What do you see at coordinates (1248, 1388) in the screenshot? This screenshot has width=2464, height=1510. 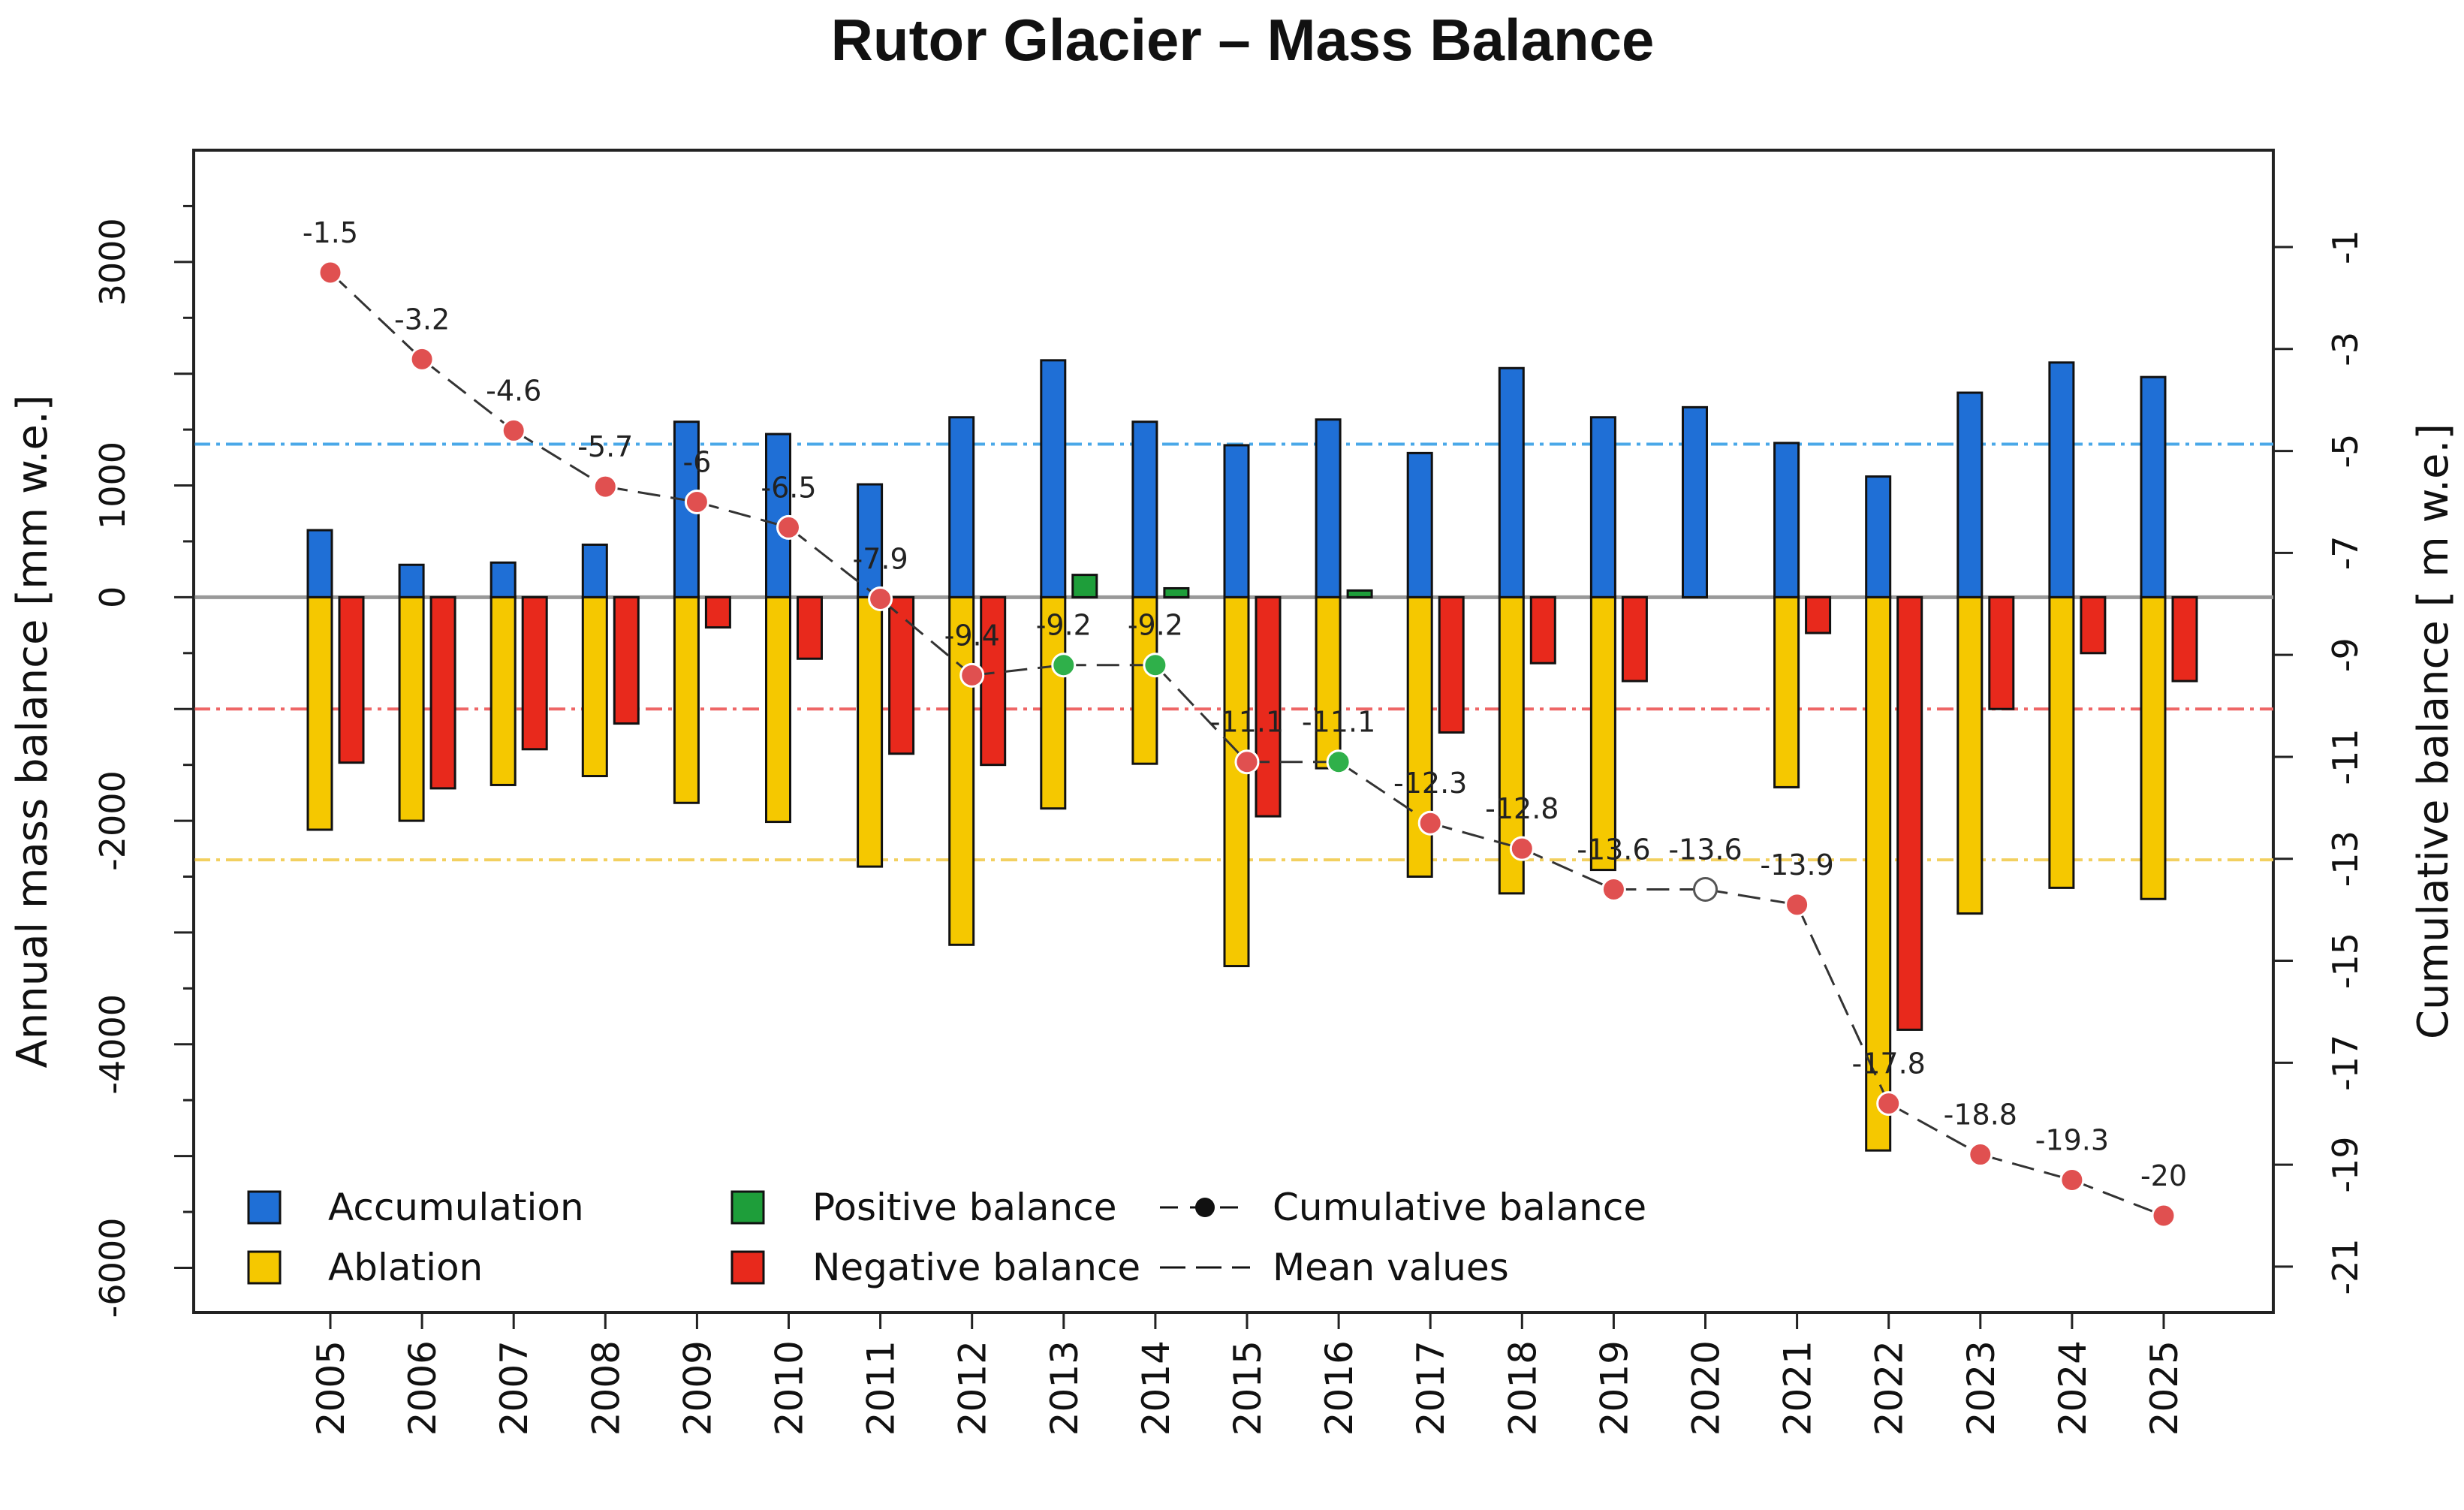 I see `x-tick-label-2015: 2015` at bounding box center [1248, 1388].